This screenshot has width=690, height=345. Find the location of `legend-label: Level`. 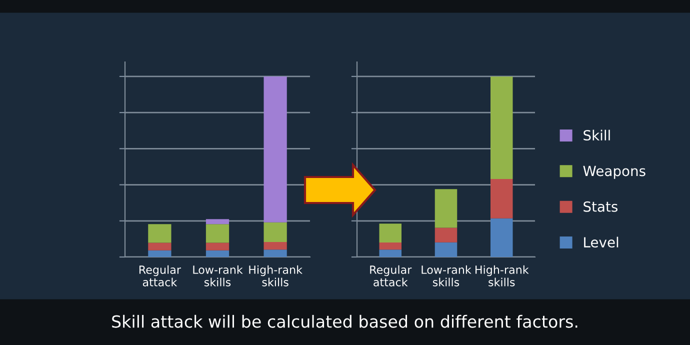

legend-label: Level is located at coordinates (601, 242).